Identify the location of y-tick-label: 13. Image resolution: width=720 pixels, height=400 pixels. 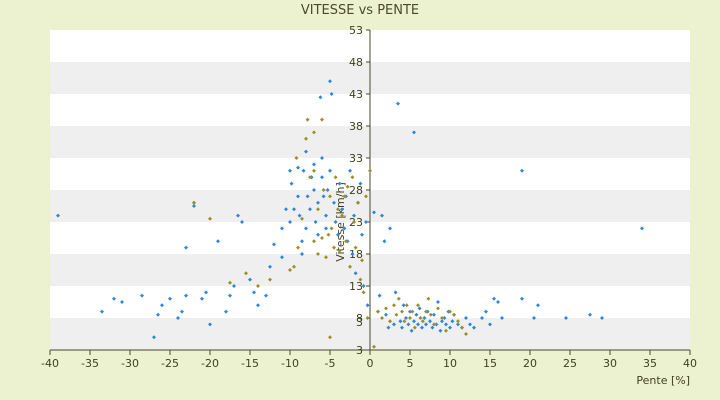
(356, 286).